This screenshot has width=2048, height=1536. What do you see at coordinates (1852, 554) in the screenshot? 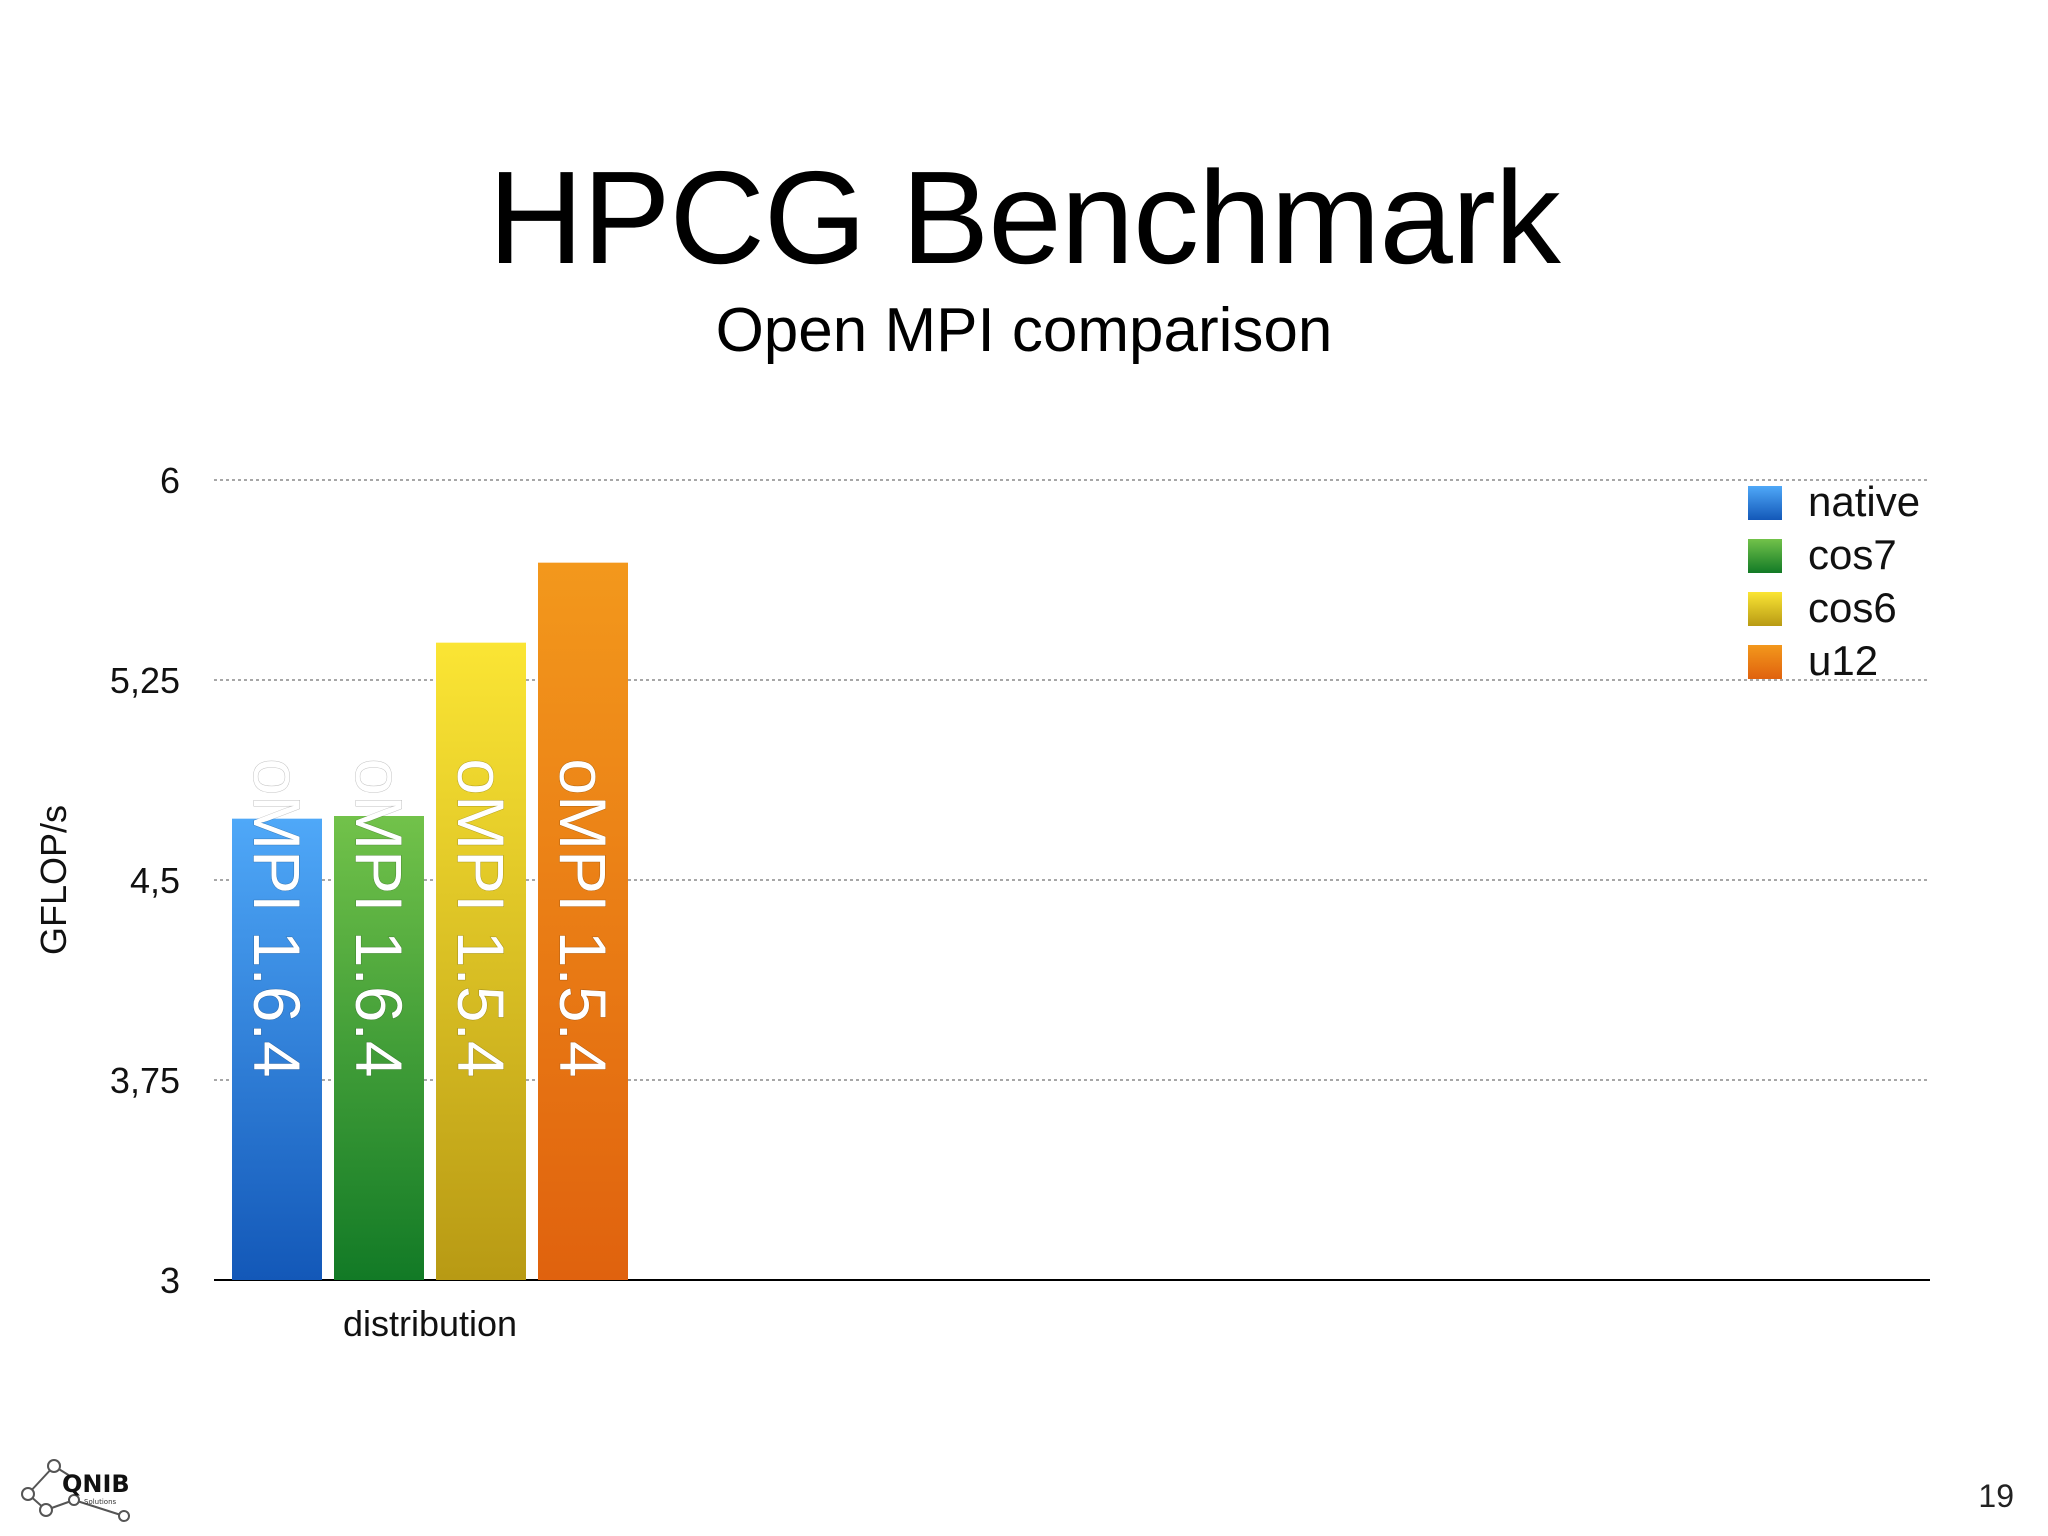
I see `legend-label-cos7: cos7` at bounding box center [1852, 554].